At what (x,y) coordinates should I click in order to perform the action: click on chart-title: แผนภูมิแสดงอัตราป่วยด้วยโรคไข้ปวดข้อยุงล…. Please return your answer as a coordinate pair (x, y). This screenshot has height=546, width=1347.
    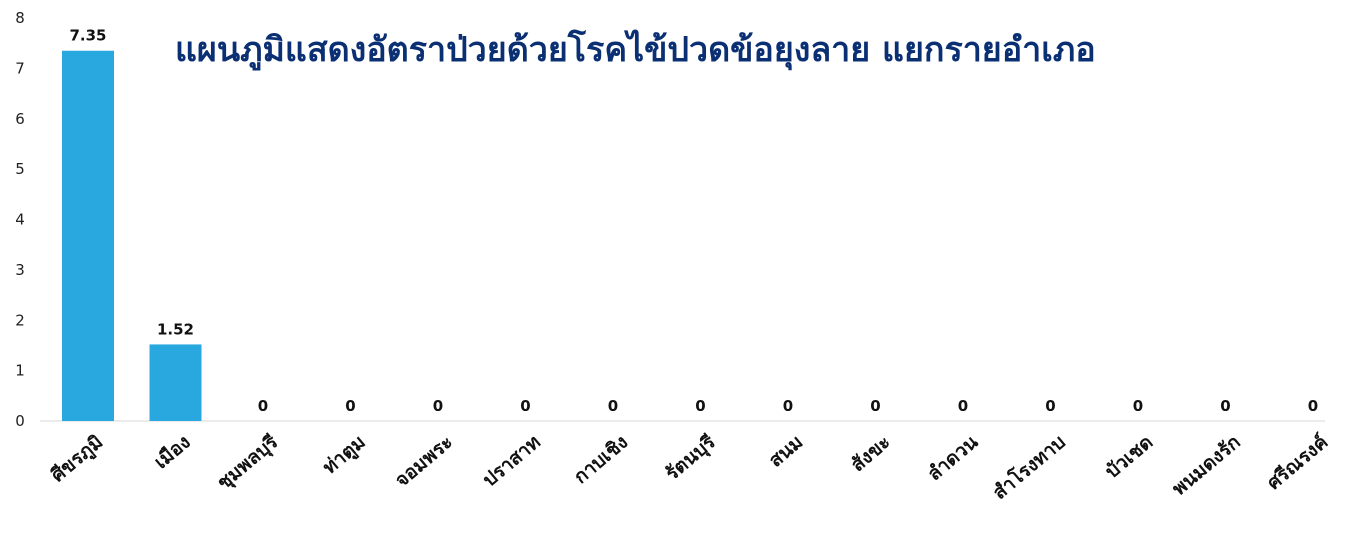
    Looking at the image, I should click on (635, 50).